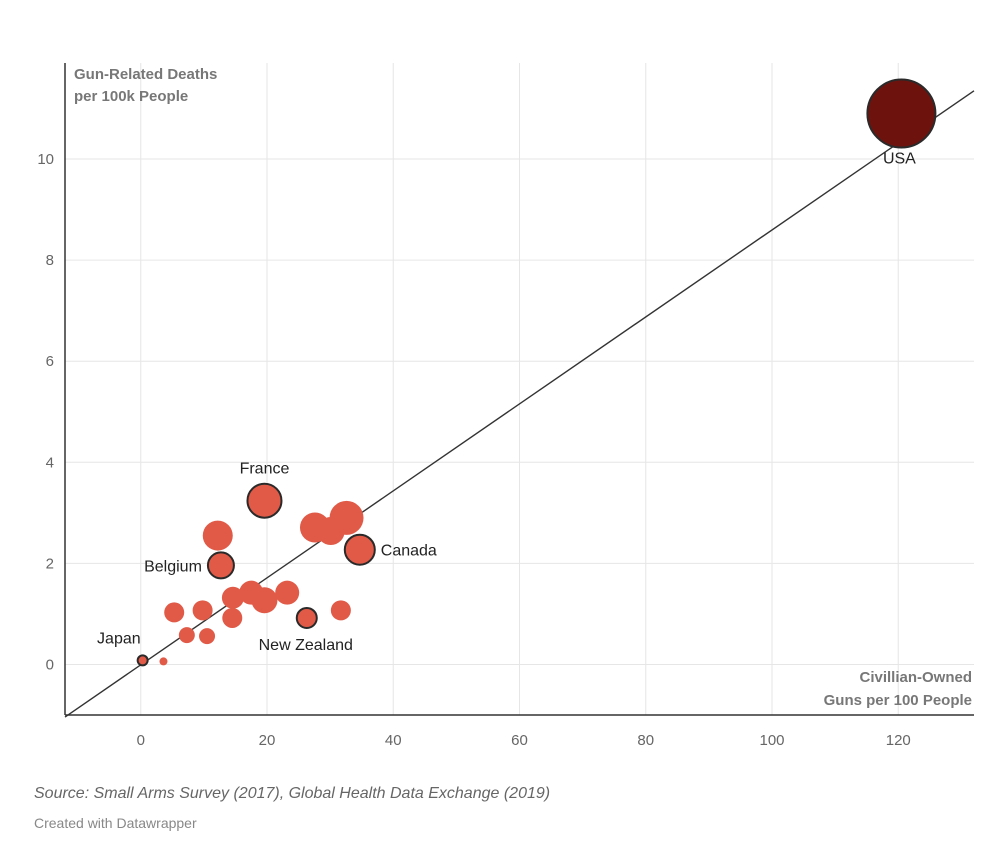 This screenshot has width=989, height=864. Describe the element at coordinates (915, 677) in the screenshot. I see `x-axis-title-line: Civillian-Owned` at that location.